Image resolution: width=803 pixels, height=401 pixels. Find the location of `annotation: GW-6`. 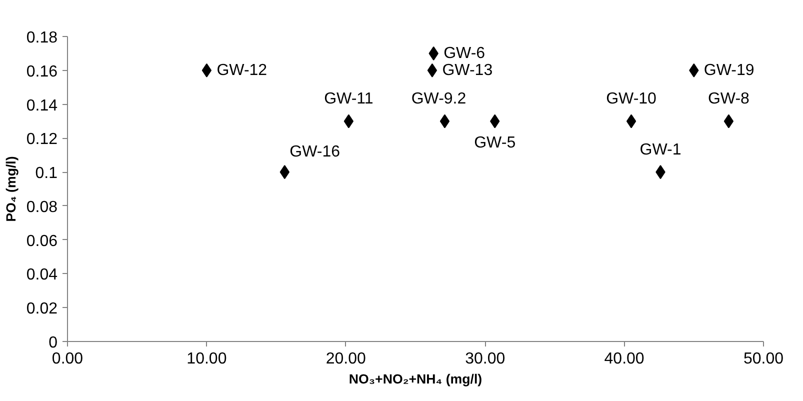

annotation: GW-6 is located at coordinates (465, 53).